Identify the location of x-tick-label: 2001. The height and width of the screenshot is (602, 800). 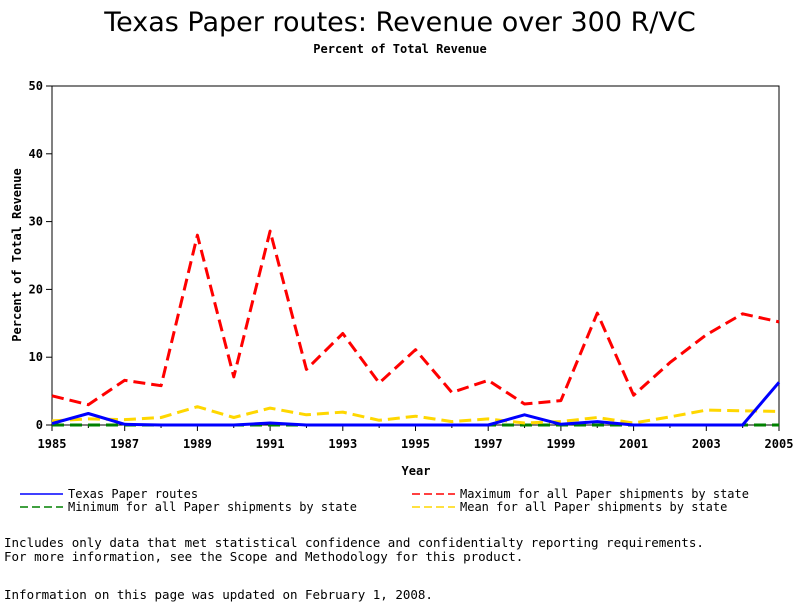
(633, 444).